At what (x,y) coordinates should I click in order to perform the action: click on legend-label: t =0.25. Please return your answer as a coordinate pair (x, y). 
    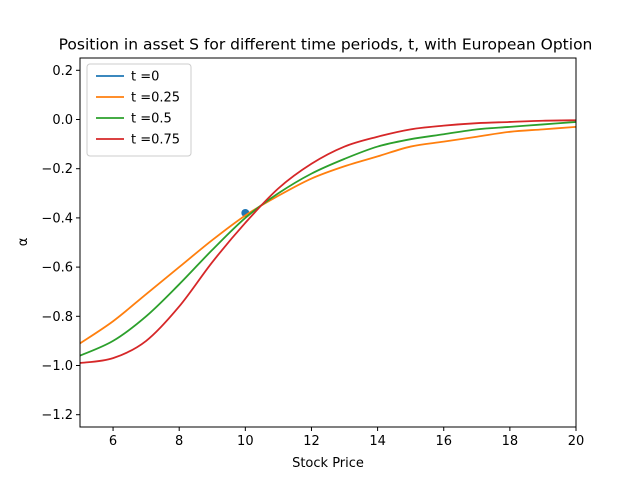
    Looking at the image, I should click on (155, 98).